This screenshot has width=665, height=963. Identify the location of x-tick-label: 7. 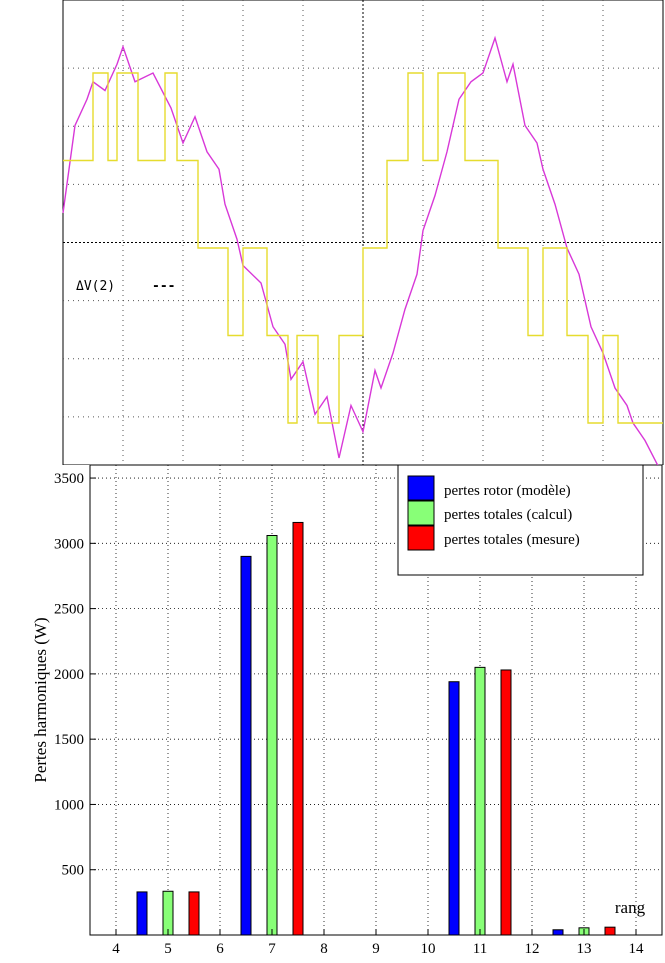
(272, 949).